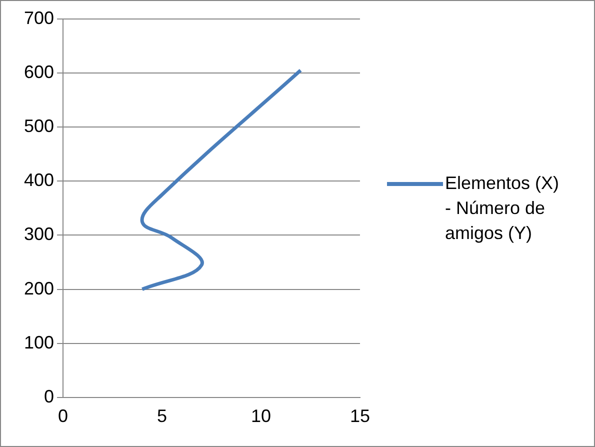 The height and width of the screenshot is (447, 595). I want to click on y-tick-label: 700, so click(39, 18).